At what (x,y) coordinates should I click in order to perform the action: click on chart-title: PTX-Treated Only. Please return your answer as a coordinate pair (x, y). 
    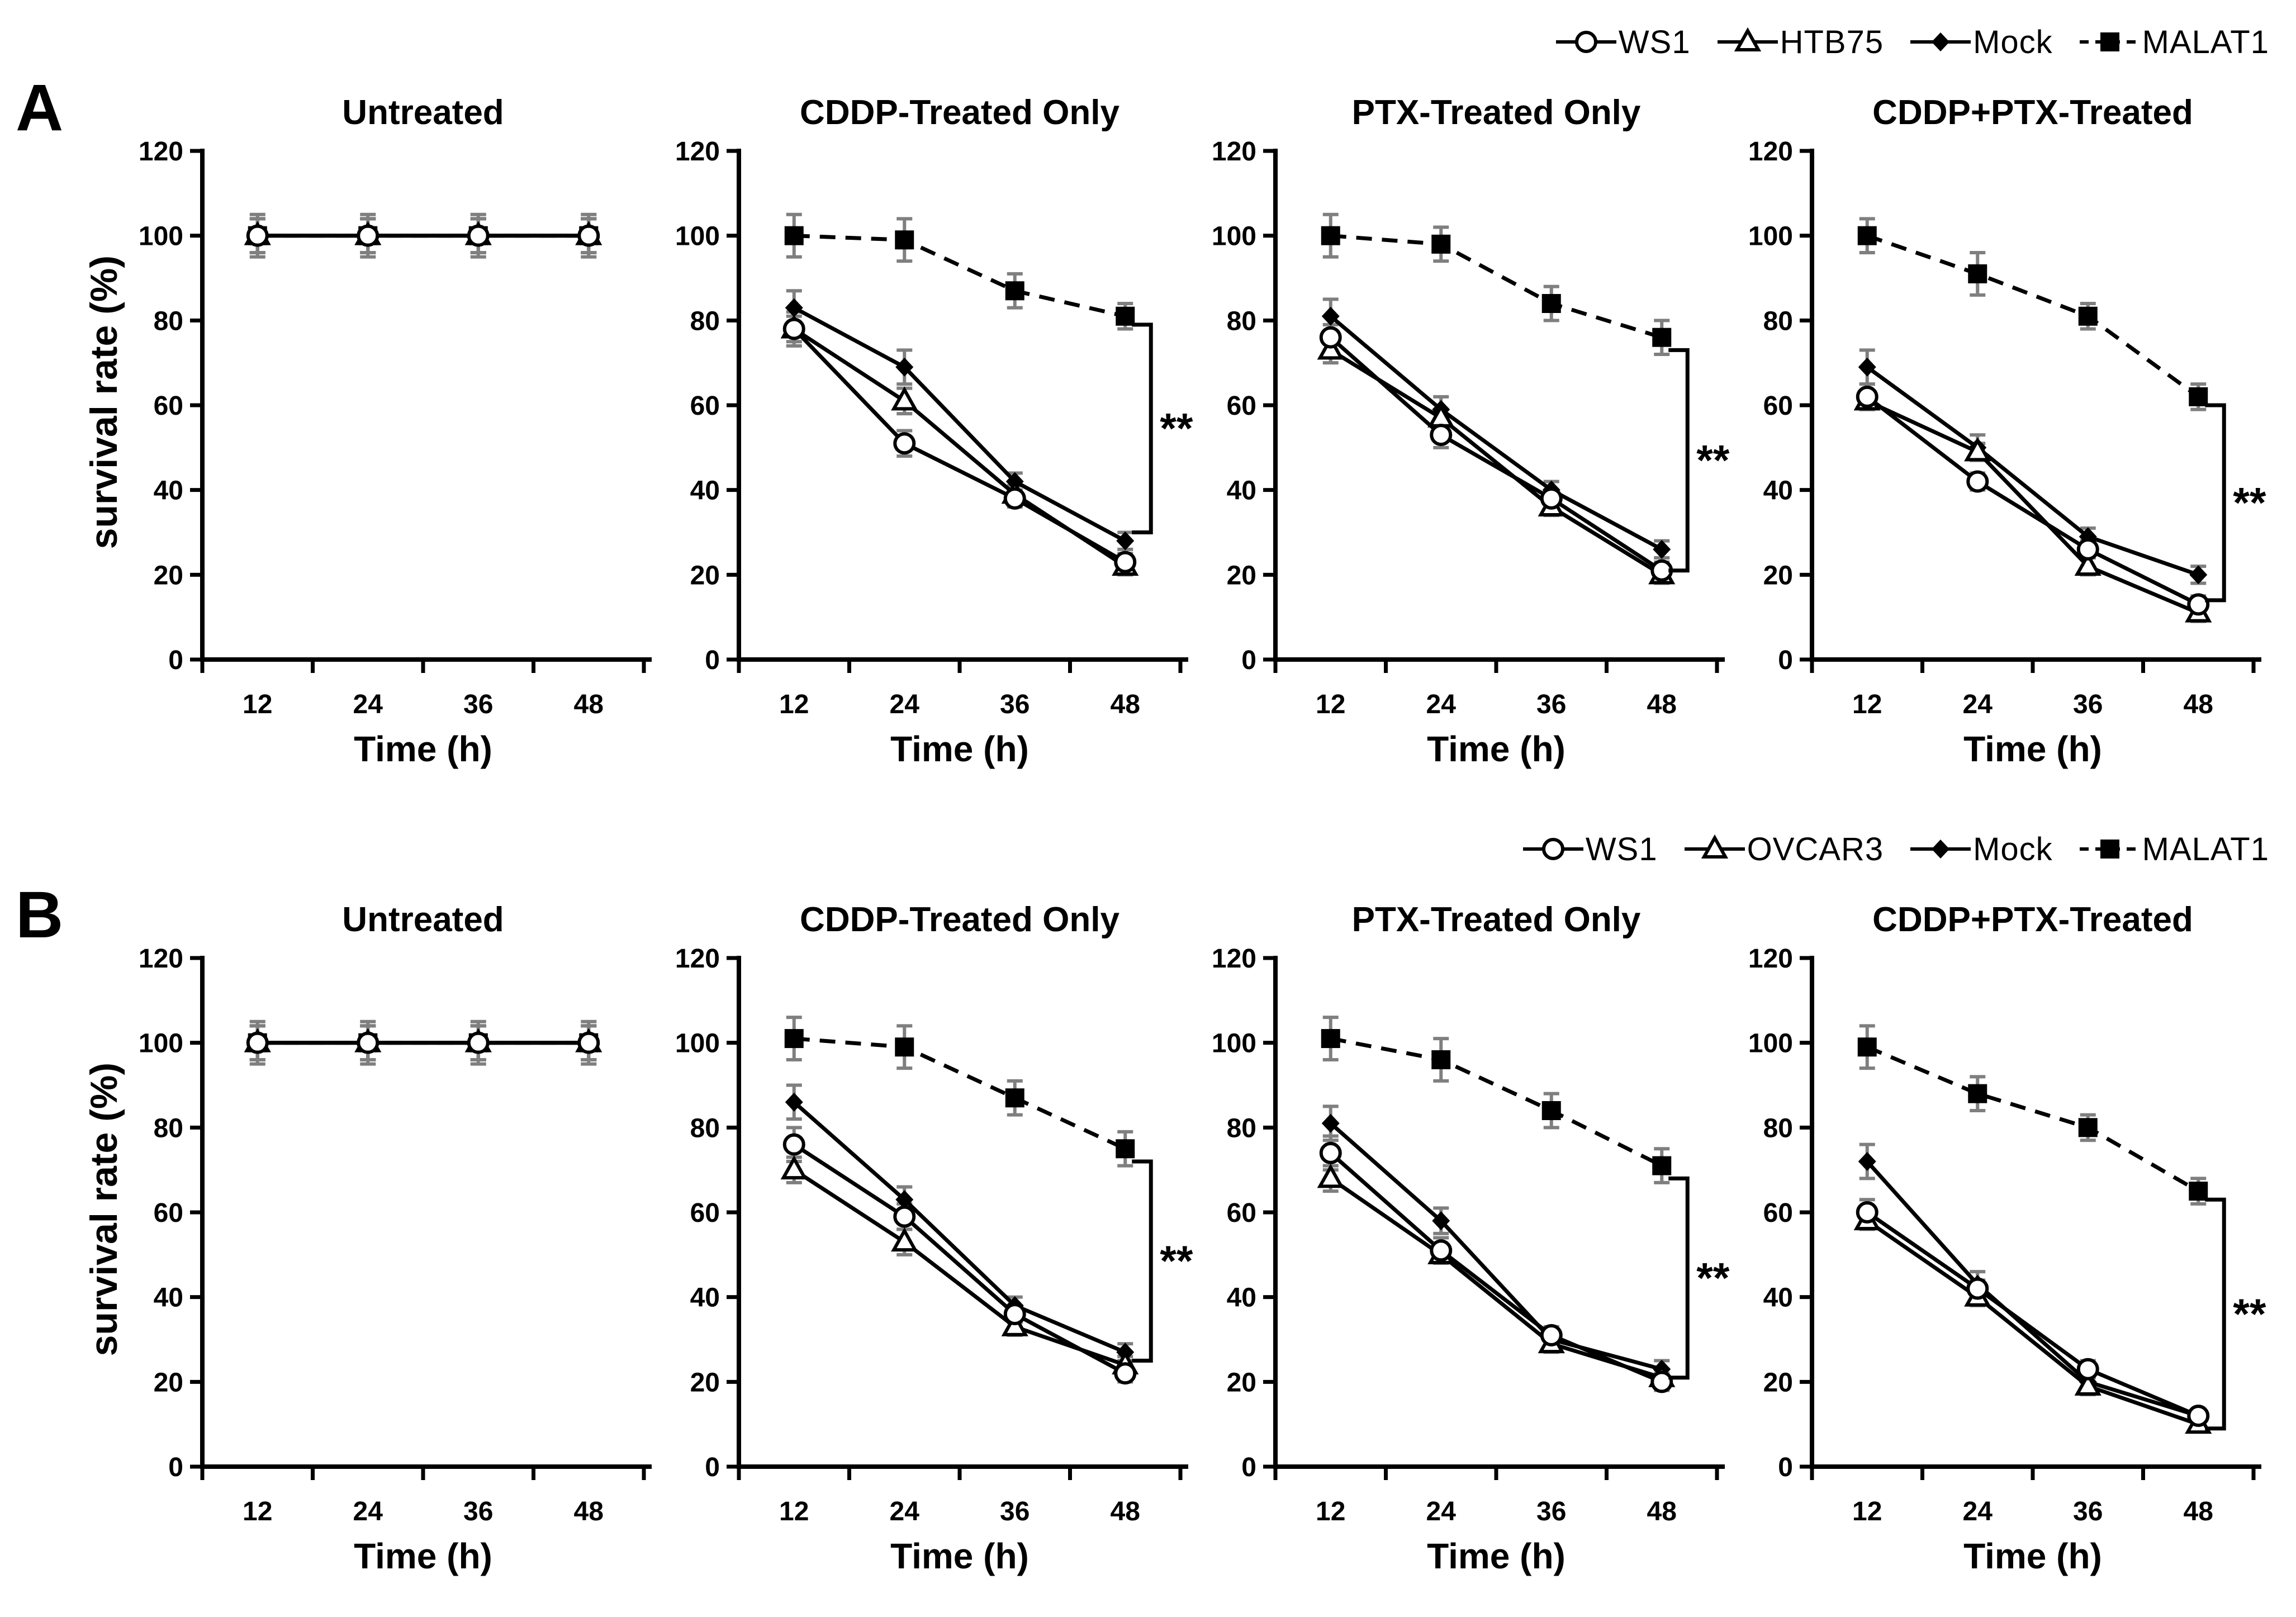
    Looking at the image, I should click on (1496, 112).